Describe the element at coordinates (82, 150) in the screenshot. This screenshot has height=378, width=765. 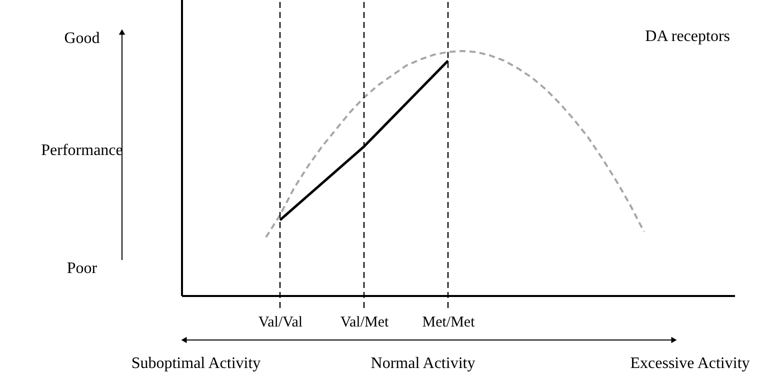
I see `text: Performance` at that location.